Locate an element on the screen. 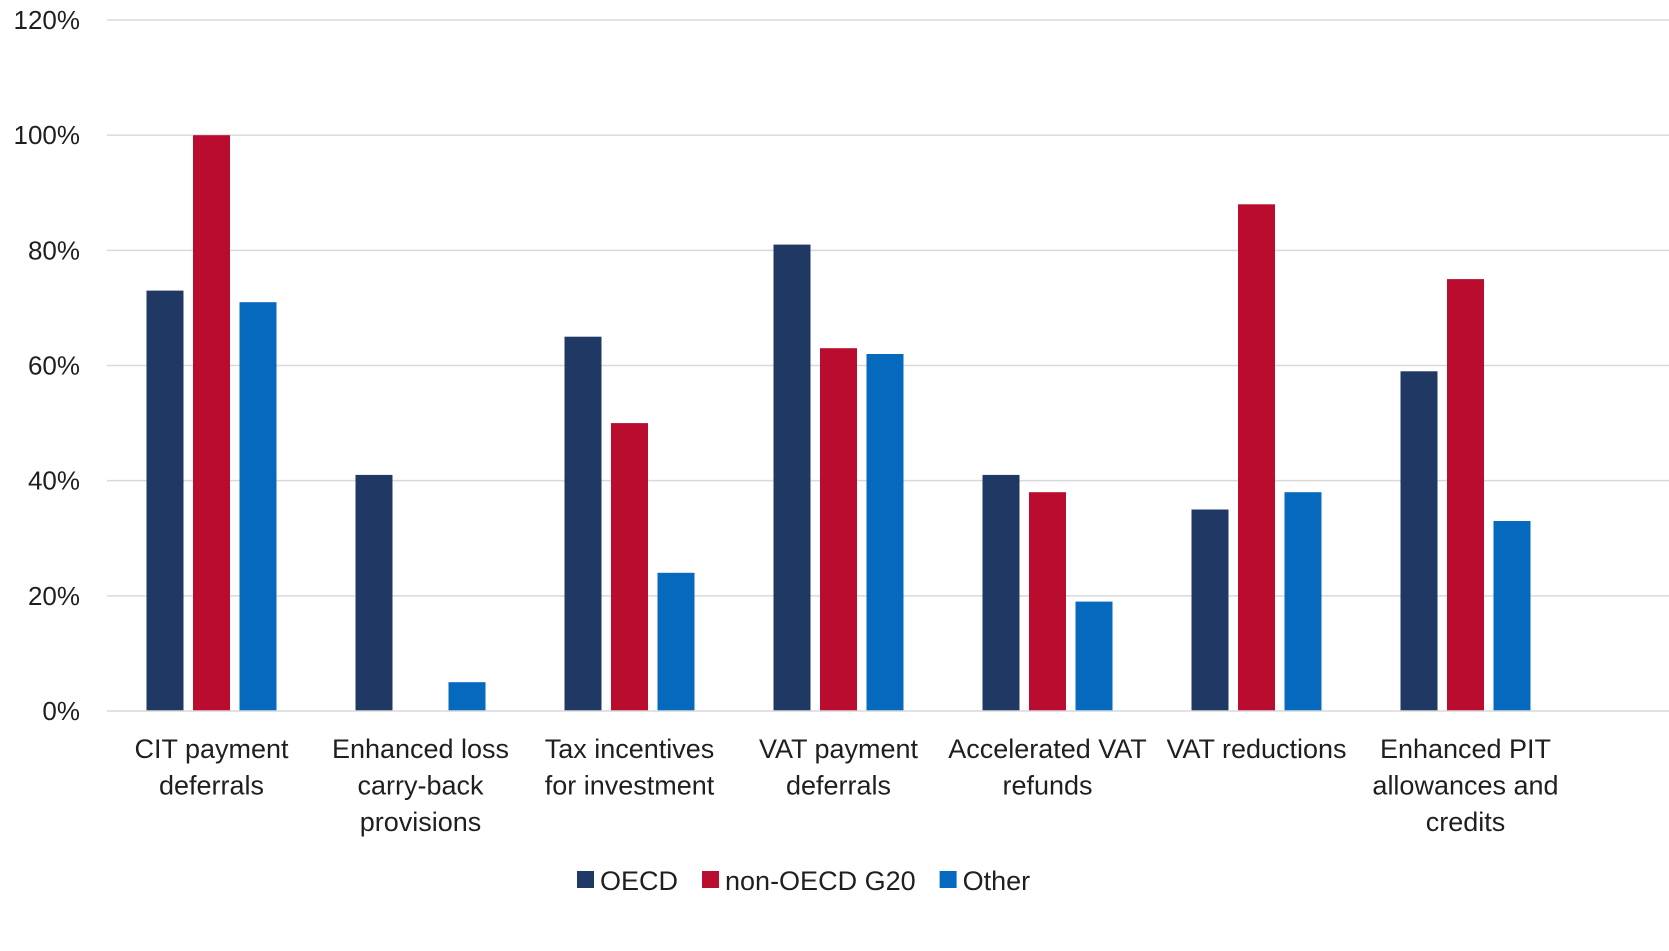 This screenshot has width=1669, height=951. legend-label: Other is located at coordinates (997, 881).